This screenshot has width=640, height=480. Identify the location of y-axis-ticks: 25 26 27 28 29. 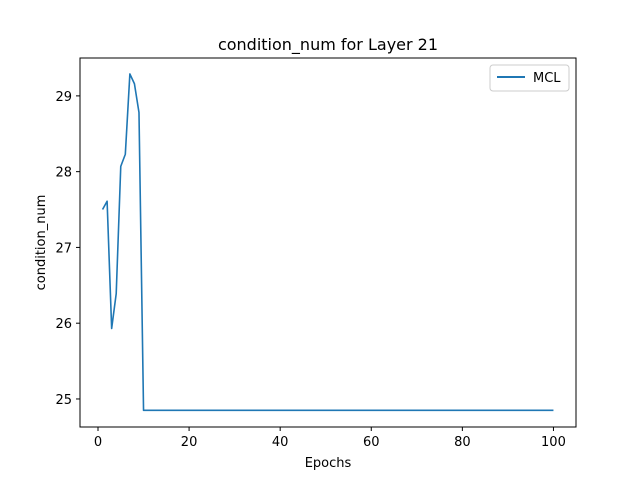
(67, 249).